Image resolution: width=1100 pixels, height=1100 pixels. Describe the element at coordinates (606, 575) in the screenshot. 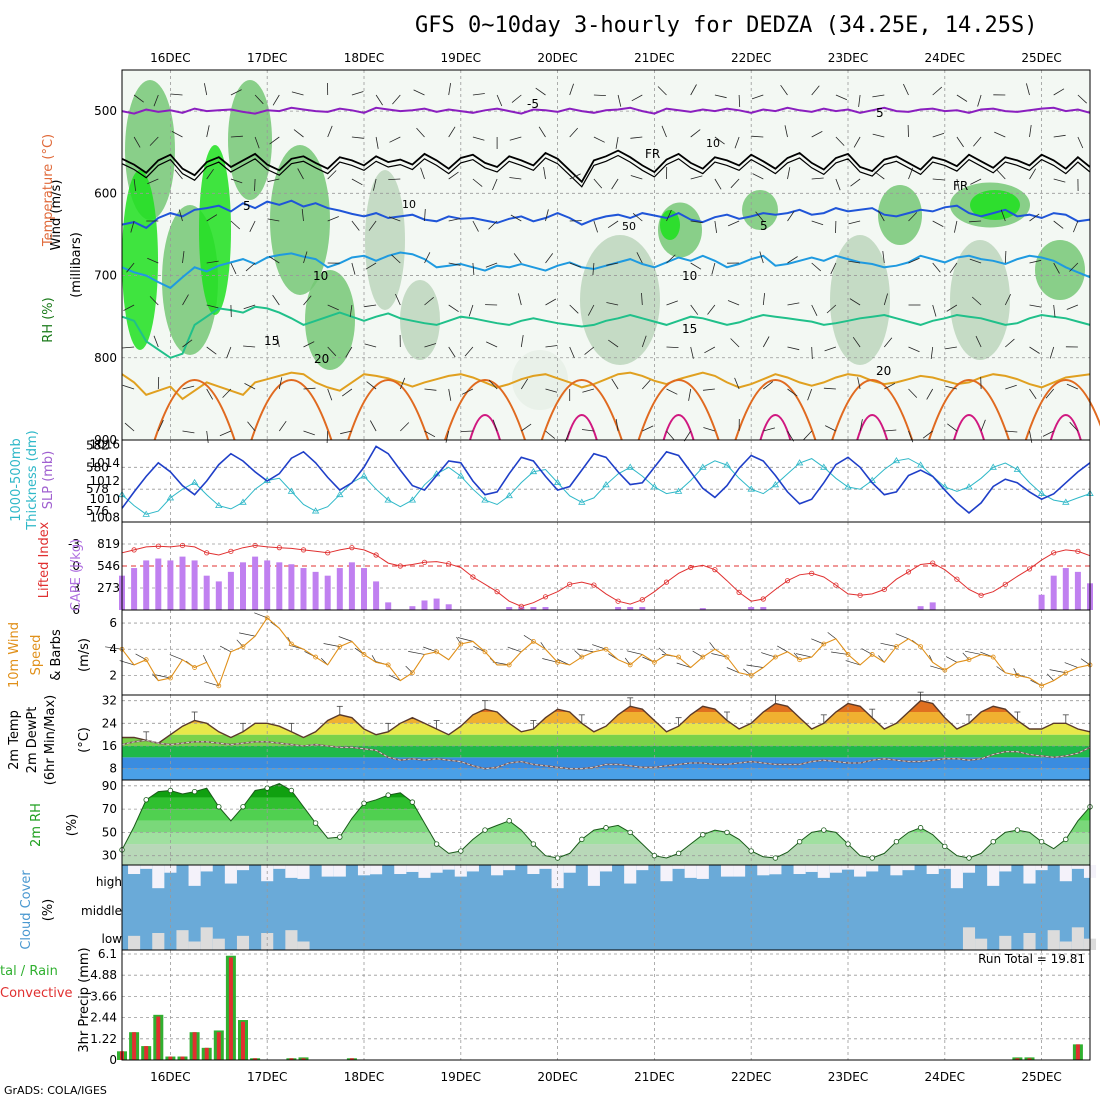

I see `lifted-index-line` at that location.